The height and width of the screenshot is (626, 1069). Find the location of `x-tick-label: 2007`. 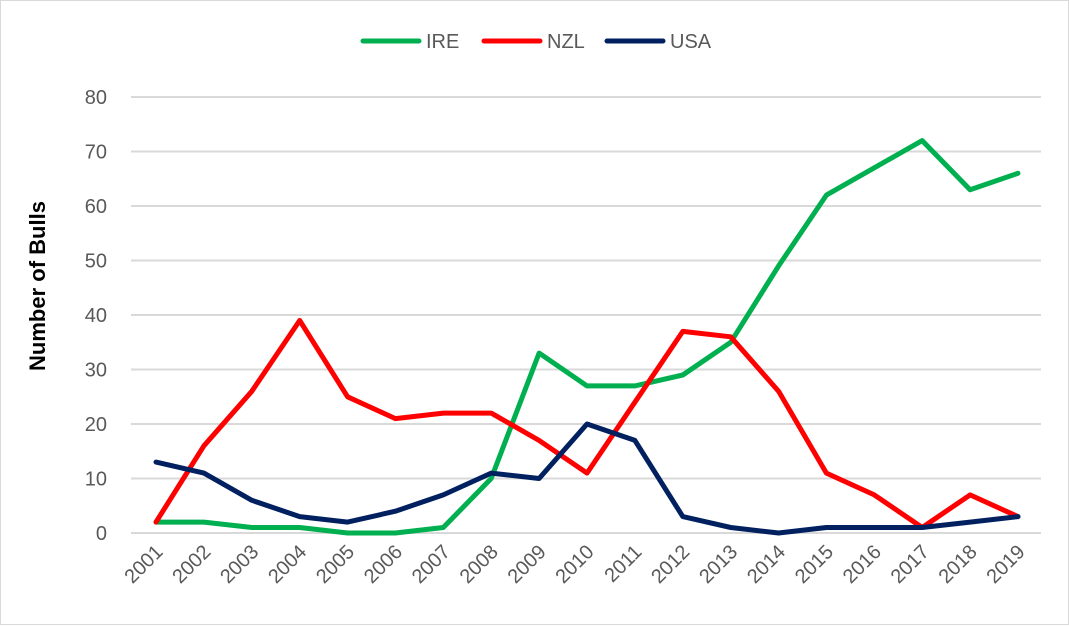

x-tick-label: 2007 is located at coordinates (431, 564).